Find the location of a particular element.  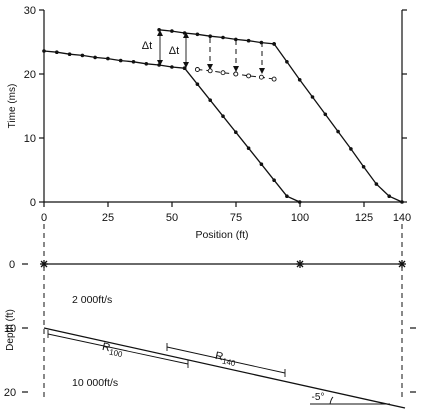

depth-tick-label-10: 10 is located at coordinates (10, 329).